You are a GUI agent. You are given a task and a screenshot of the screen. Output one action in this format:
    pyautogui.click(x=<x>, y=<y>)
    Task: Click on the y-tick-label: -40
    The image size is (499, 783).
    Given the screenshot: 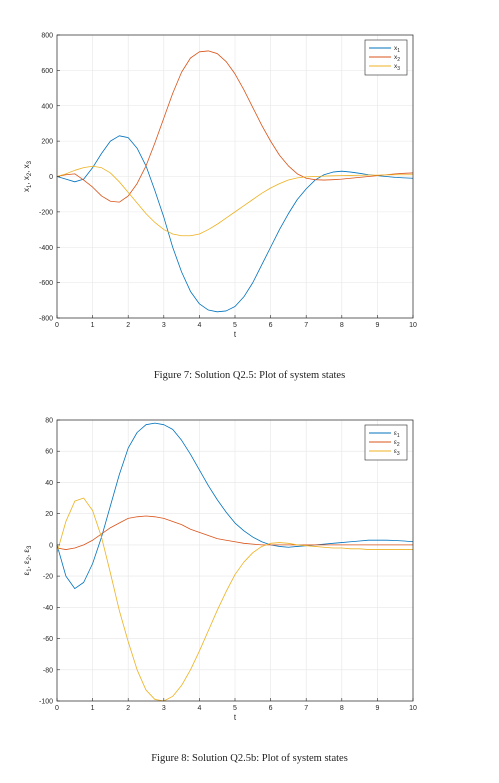 What is the action you would take?
    pyautogui.click(x=48, y=608)
    